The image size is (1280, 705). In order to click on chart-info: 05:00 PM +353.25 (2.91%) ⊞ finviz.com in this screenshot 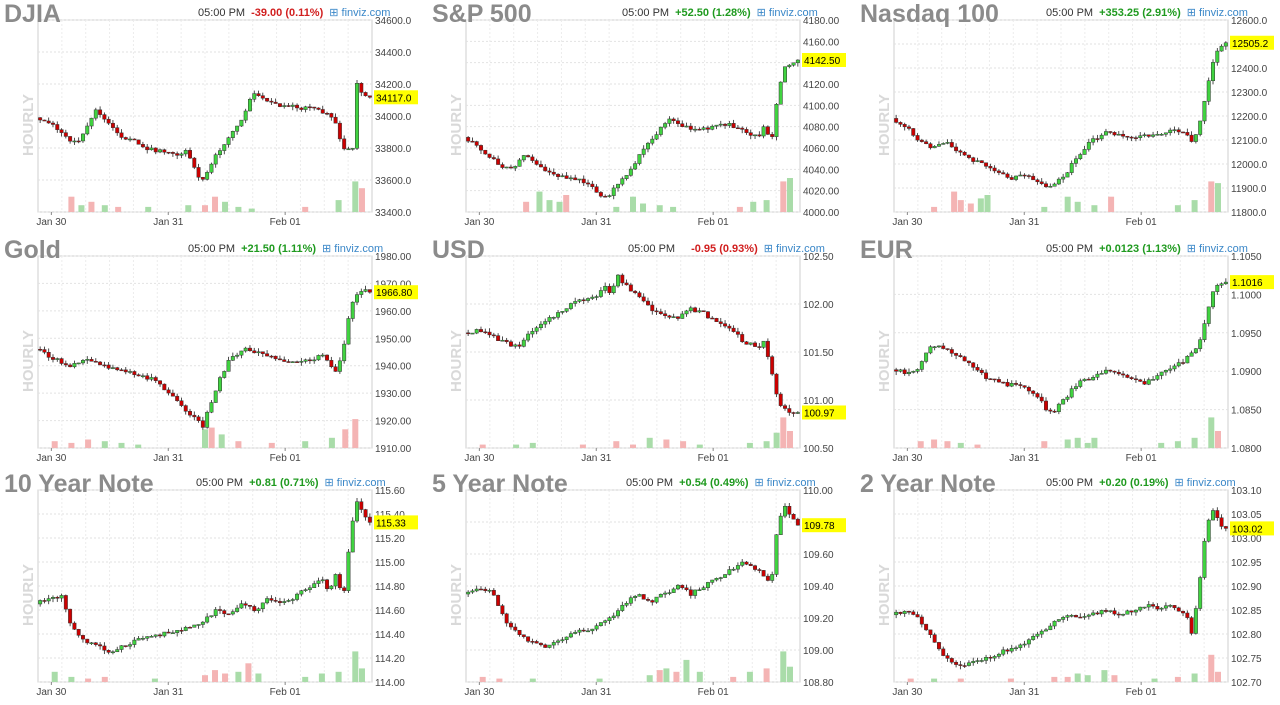, I will do `click(1147, 12)`.